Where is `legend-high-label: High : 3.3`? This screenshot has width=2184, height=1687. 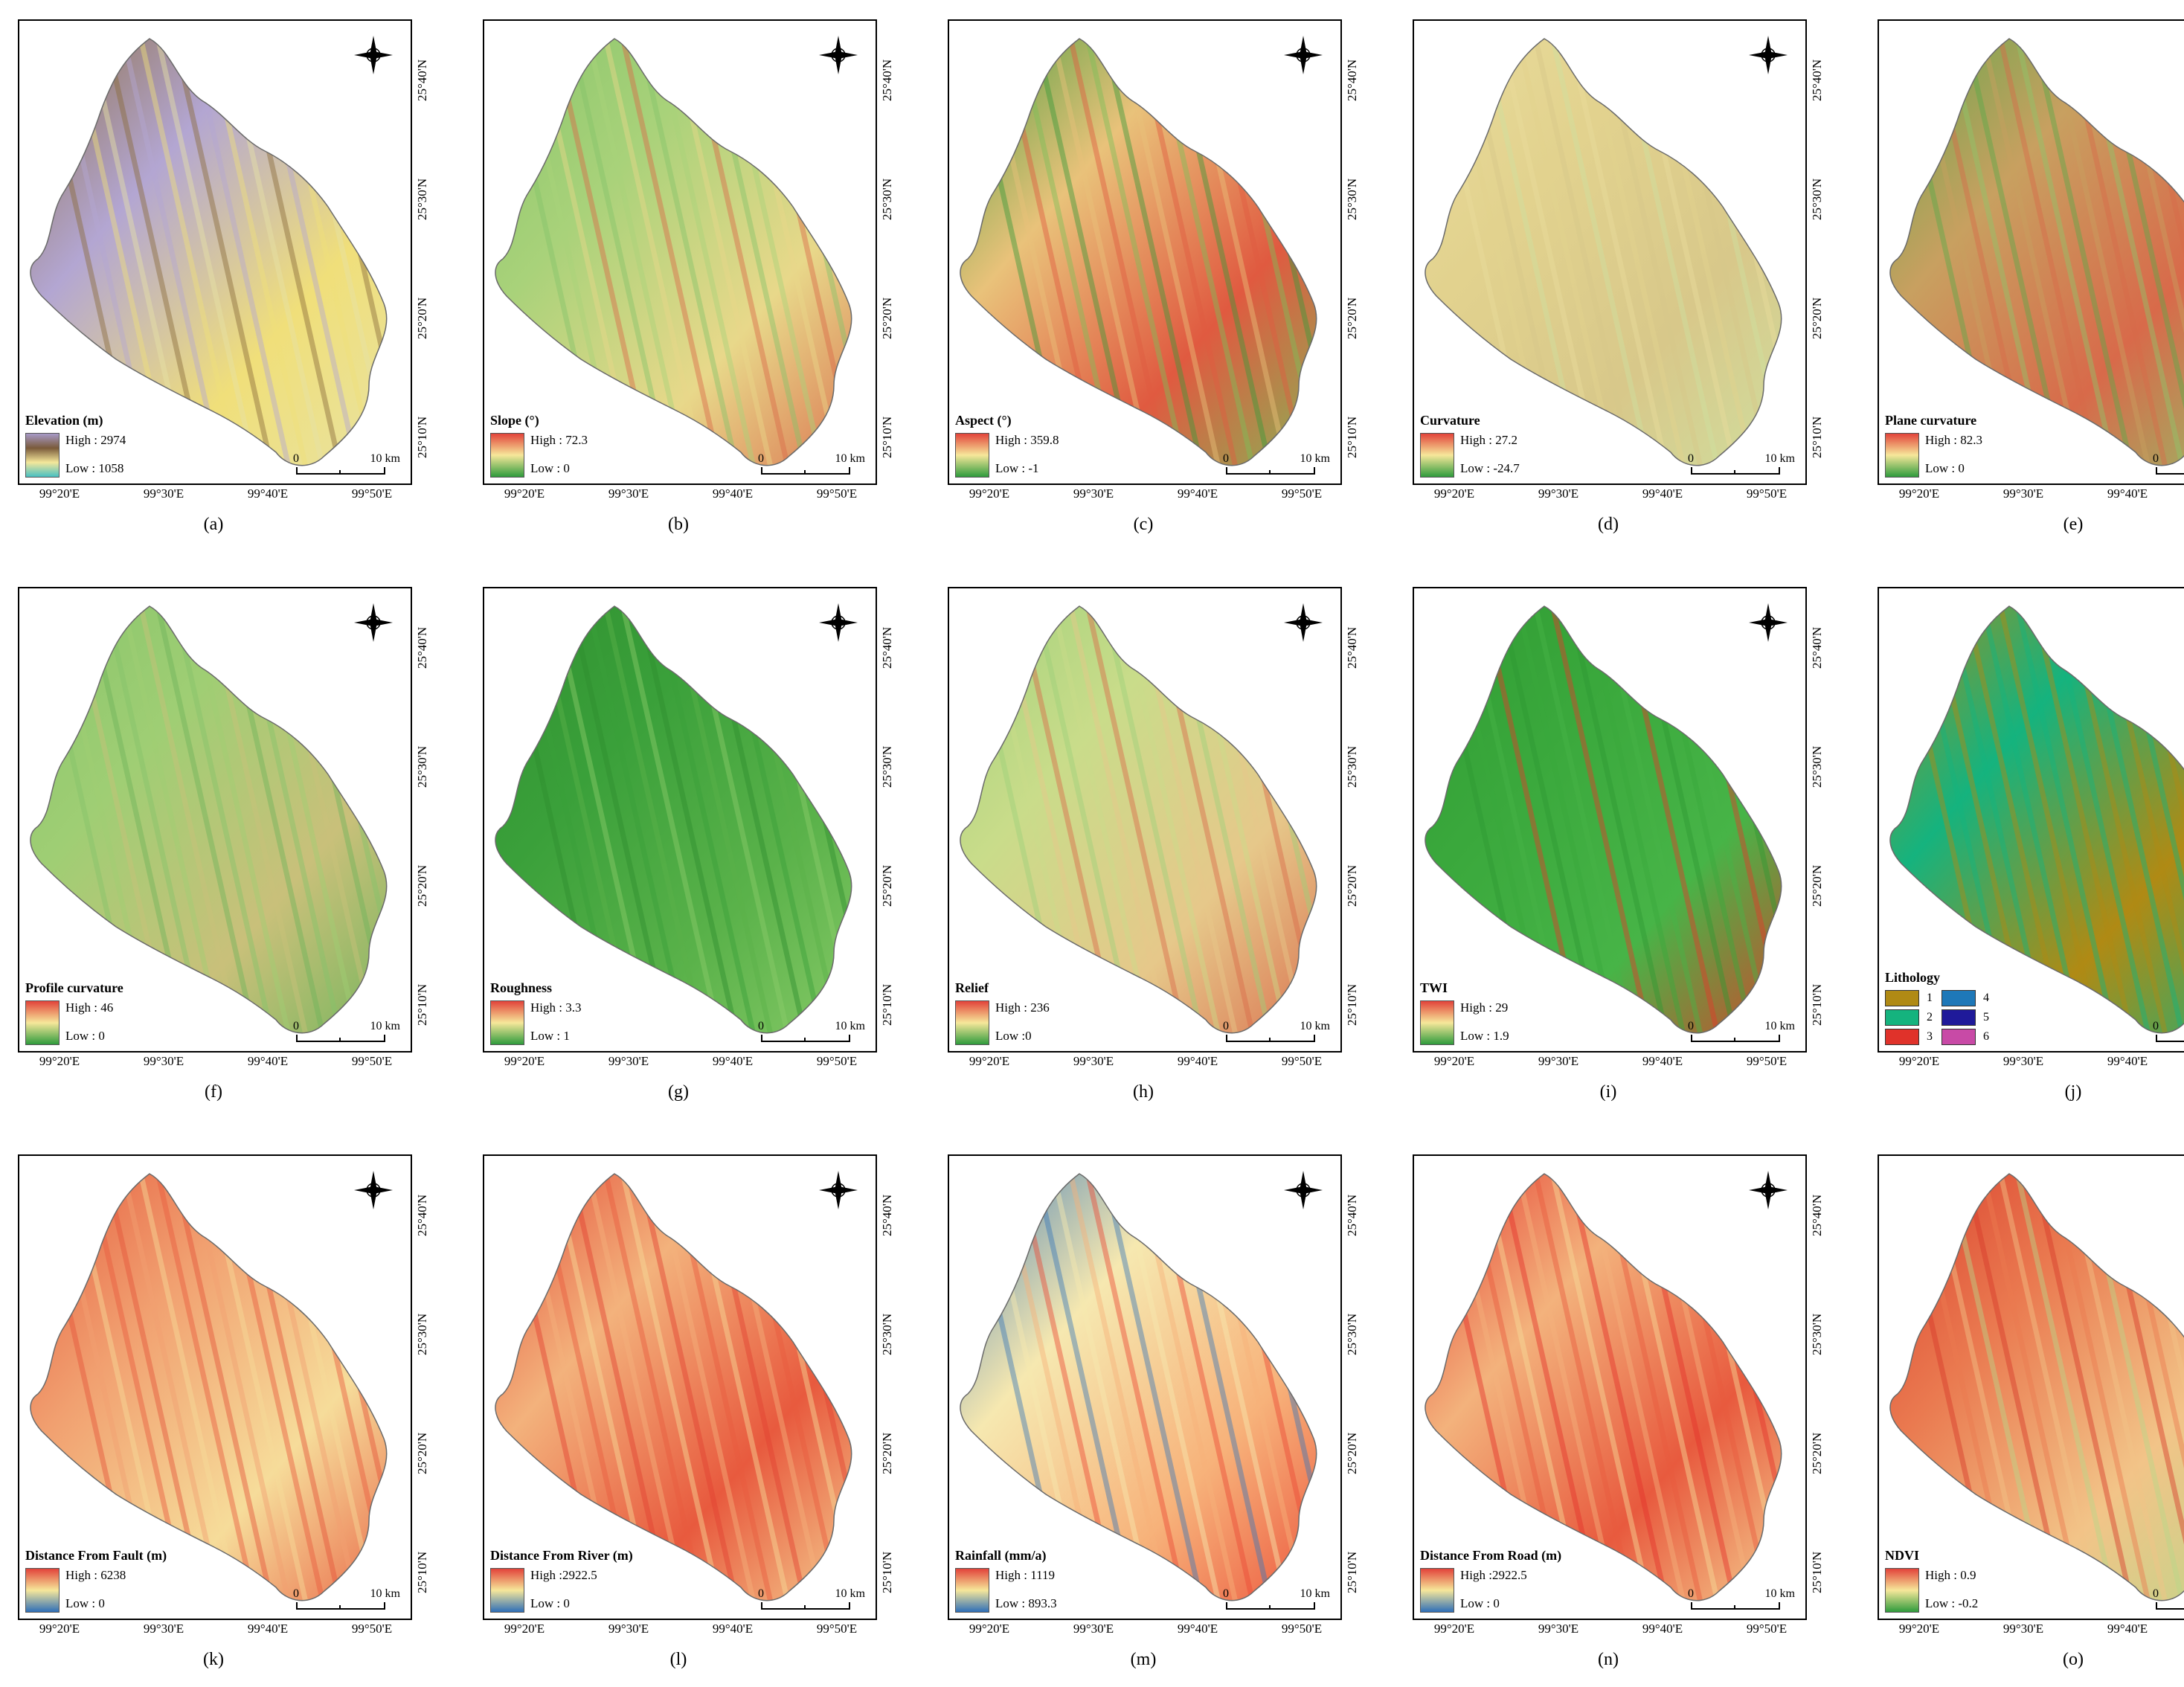
legend-high-label: High : 3.3 is located at coordinates (556, 1008).